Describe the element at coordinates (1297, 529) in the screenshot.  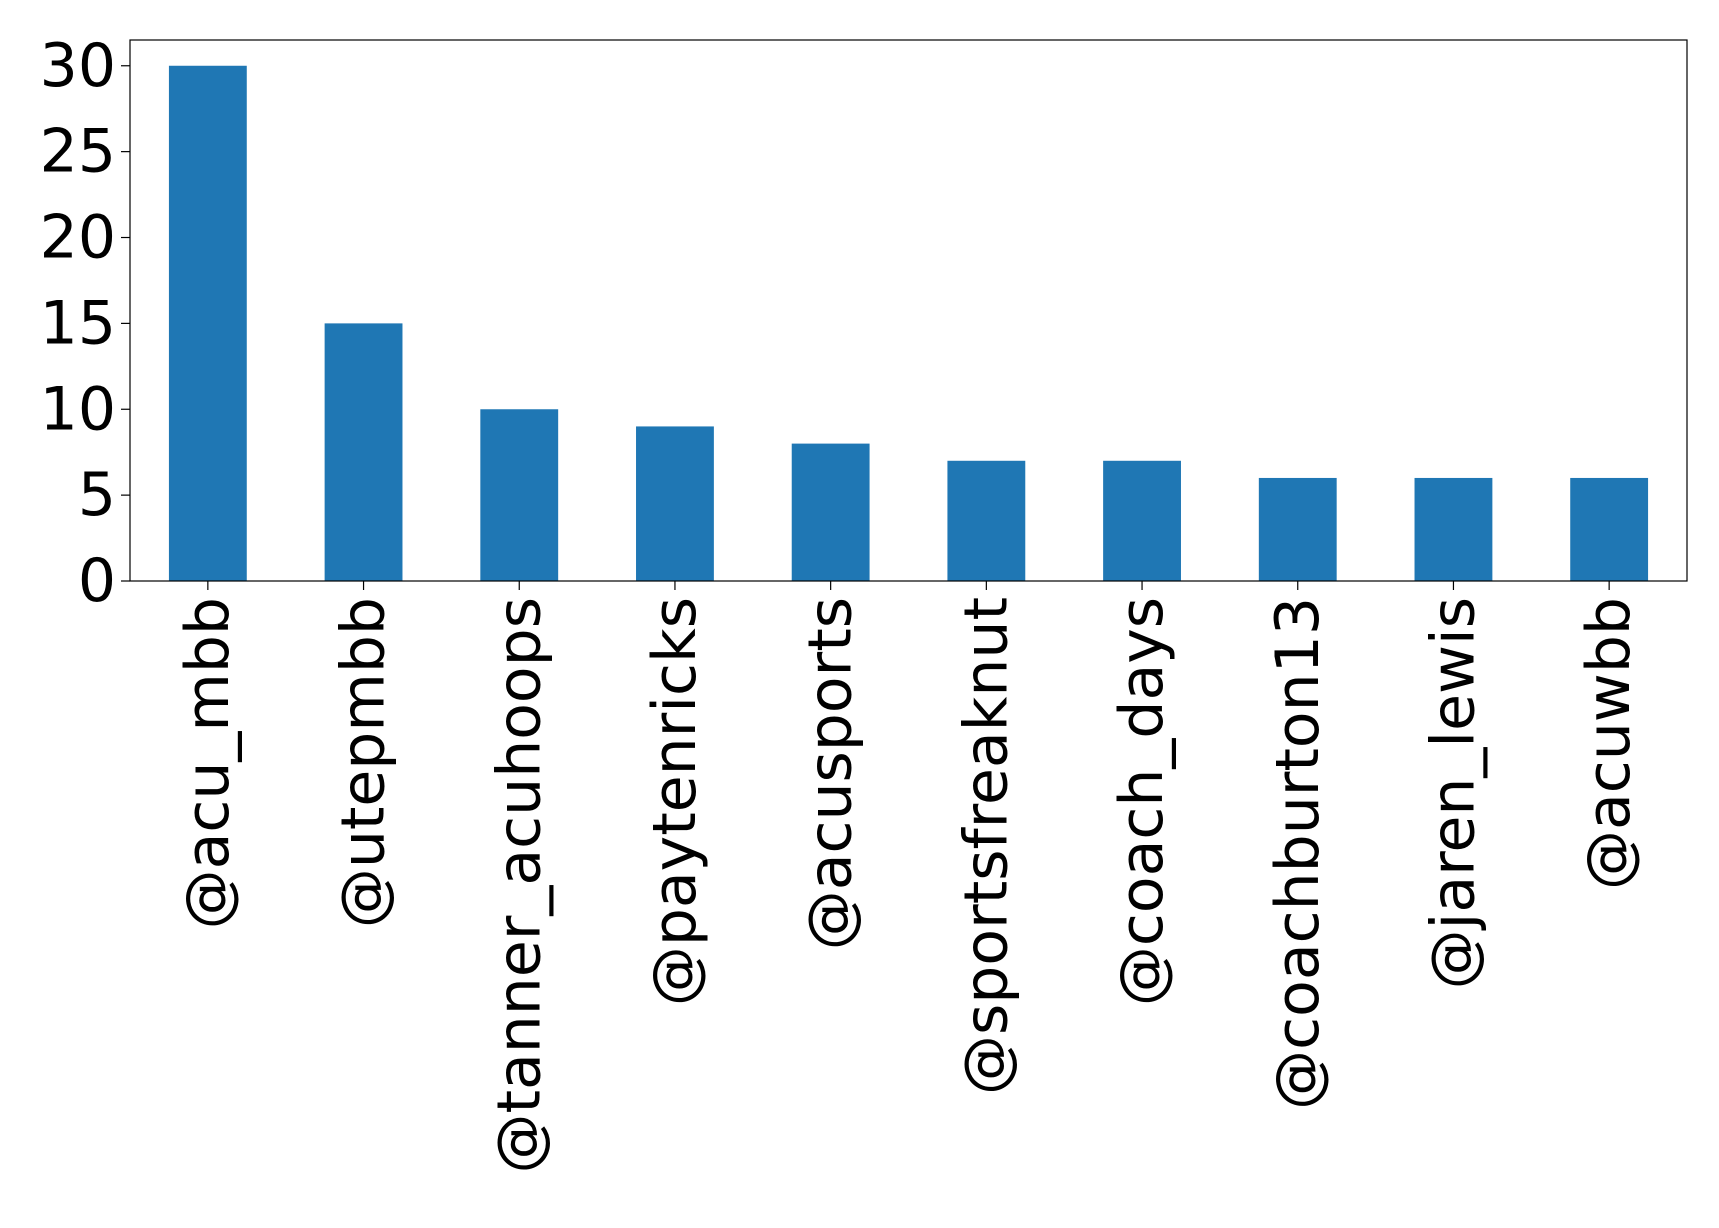
I see `bar-coachburton13` at that location.